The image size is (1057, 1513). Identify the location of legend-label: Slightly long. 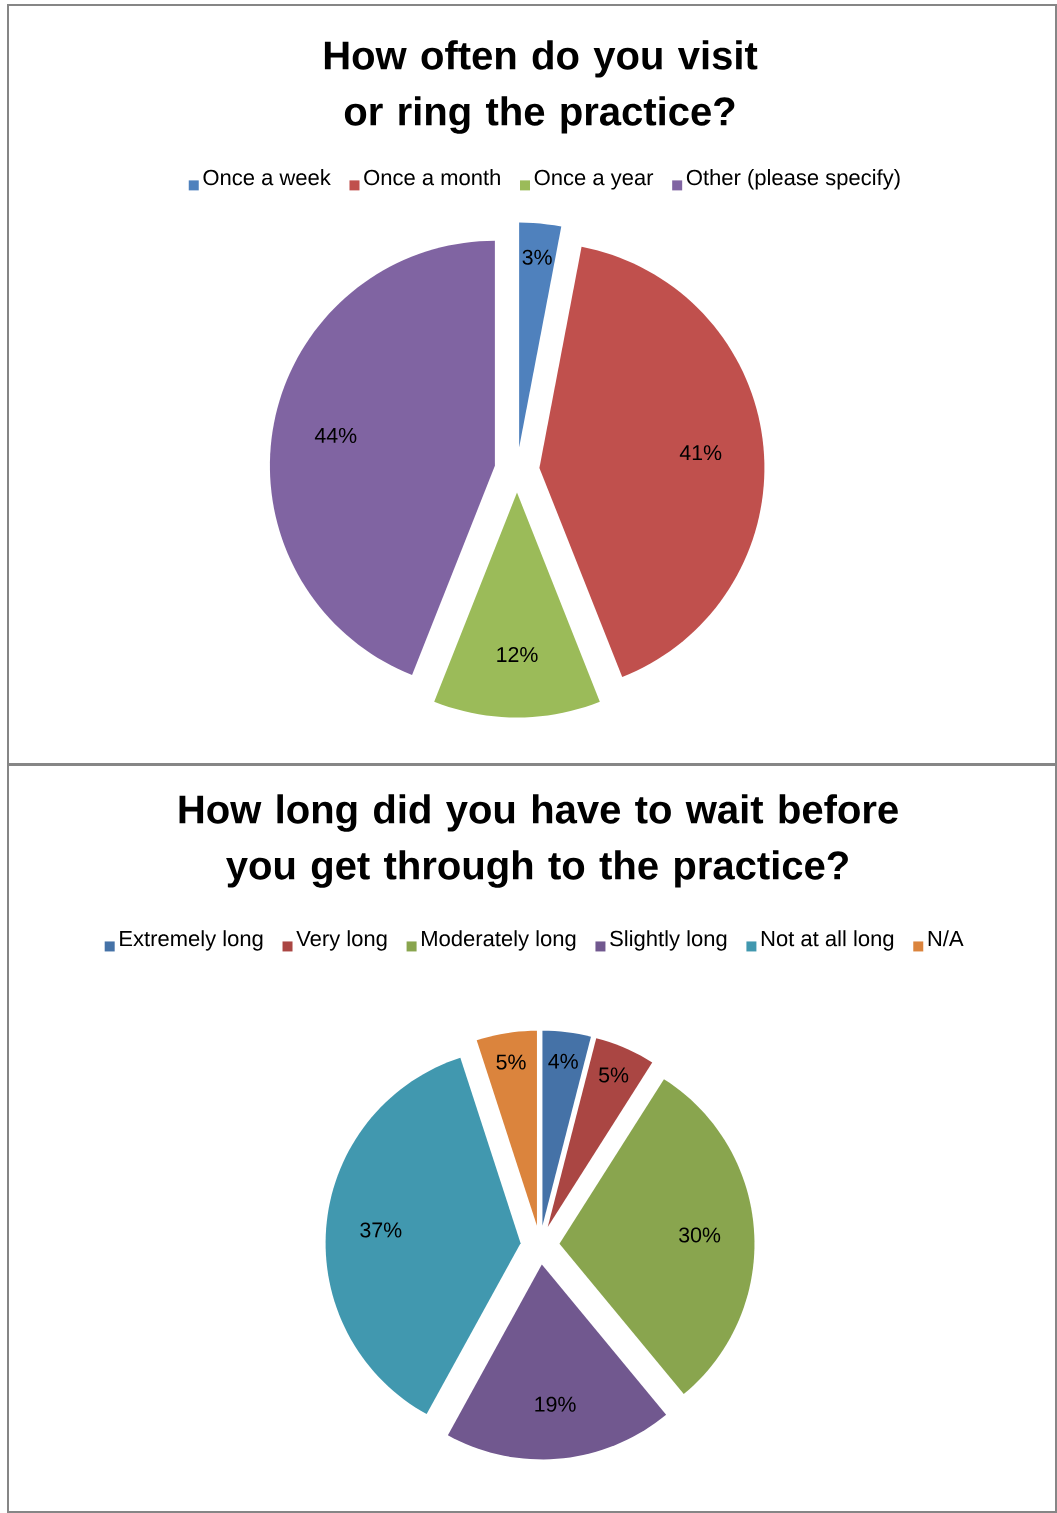
(668, 940).